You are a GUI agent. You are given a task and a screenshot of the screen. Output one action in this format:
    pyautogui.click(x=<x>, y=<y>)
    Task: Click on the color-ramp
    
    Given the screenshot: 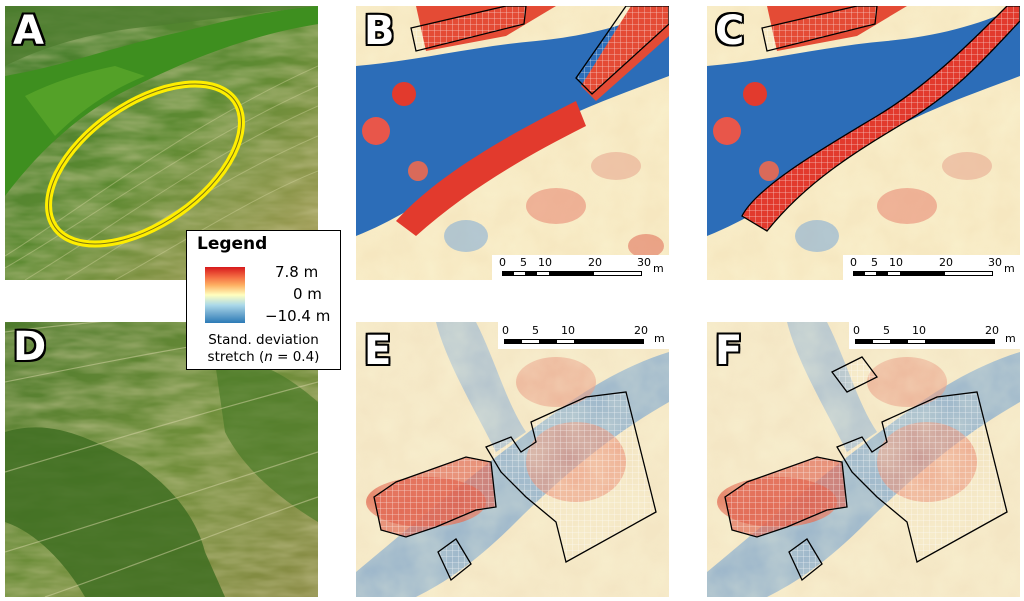 What is the action you would take?
    pyautogui.click(x=225, y=295)
    